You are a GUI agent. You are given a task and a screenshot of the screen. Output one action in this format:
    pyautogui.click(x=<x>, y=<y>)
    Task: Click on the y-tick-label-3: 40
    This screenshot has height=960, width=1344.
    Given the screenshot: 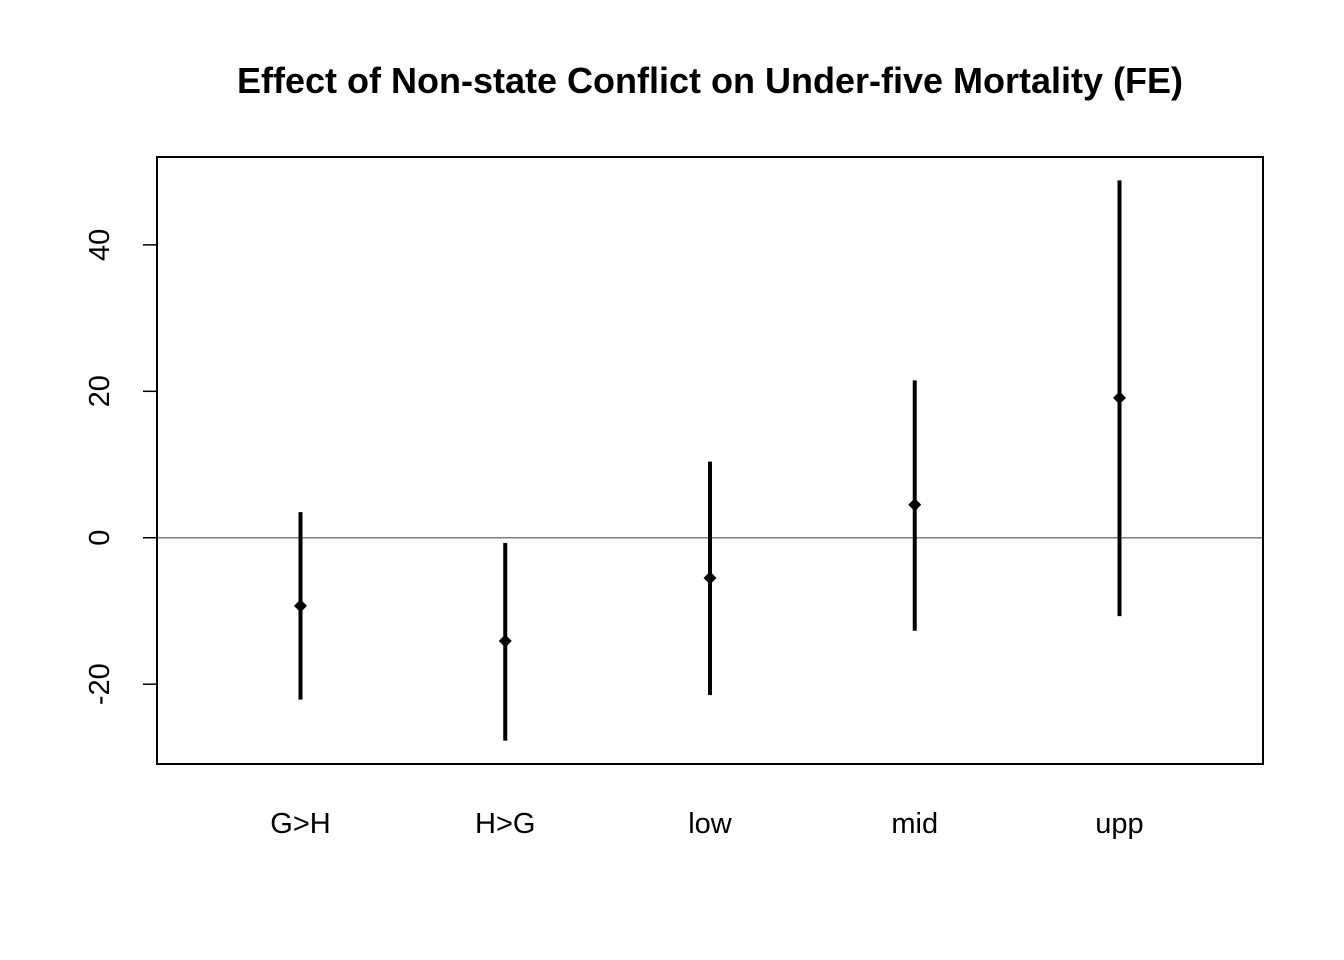 What is the action you would take?
    pyautogui.click(x=100, y=245)
    